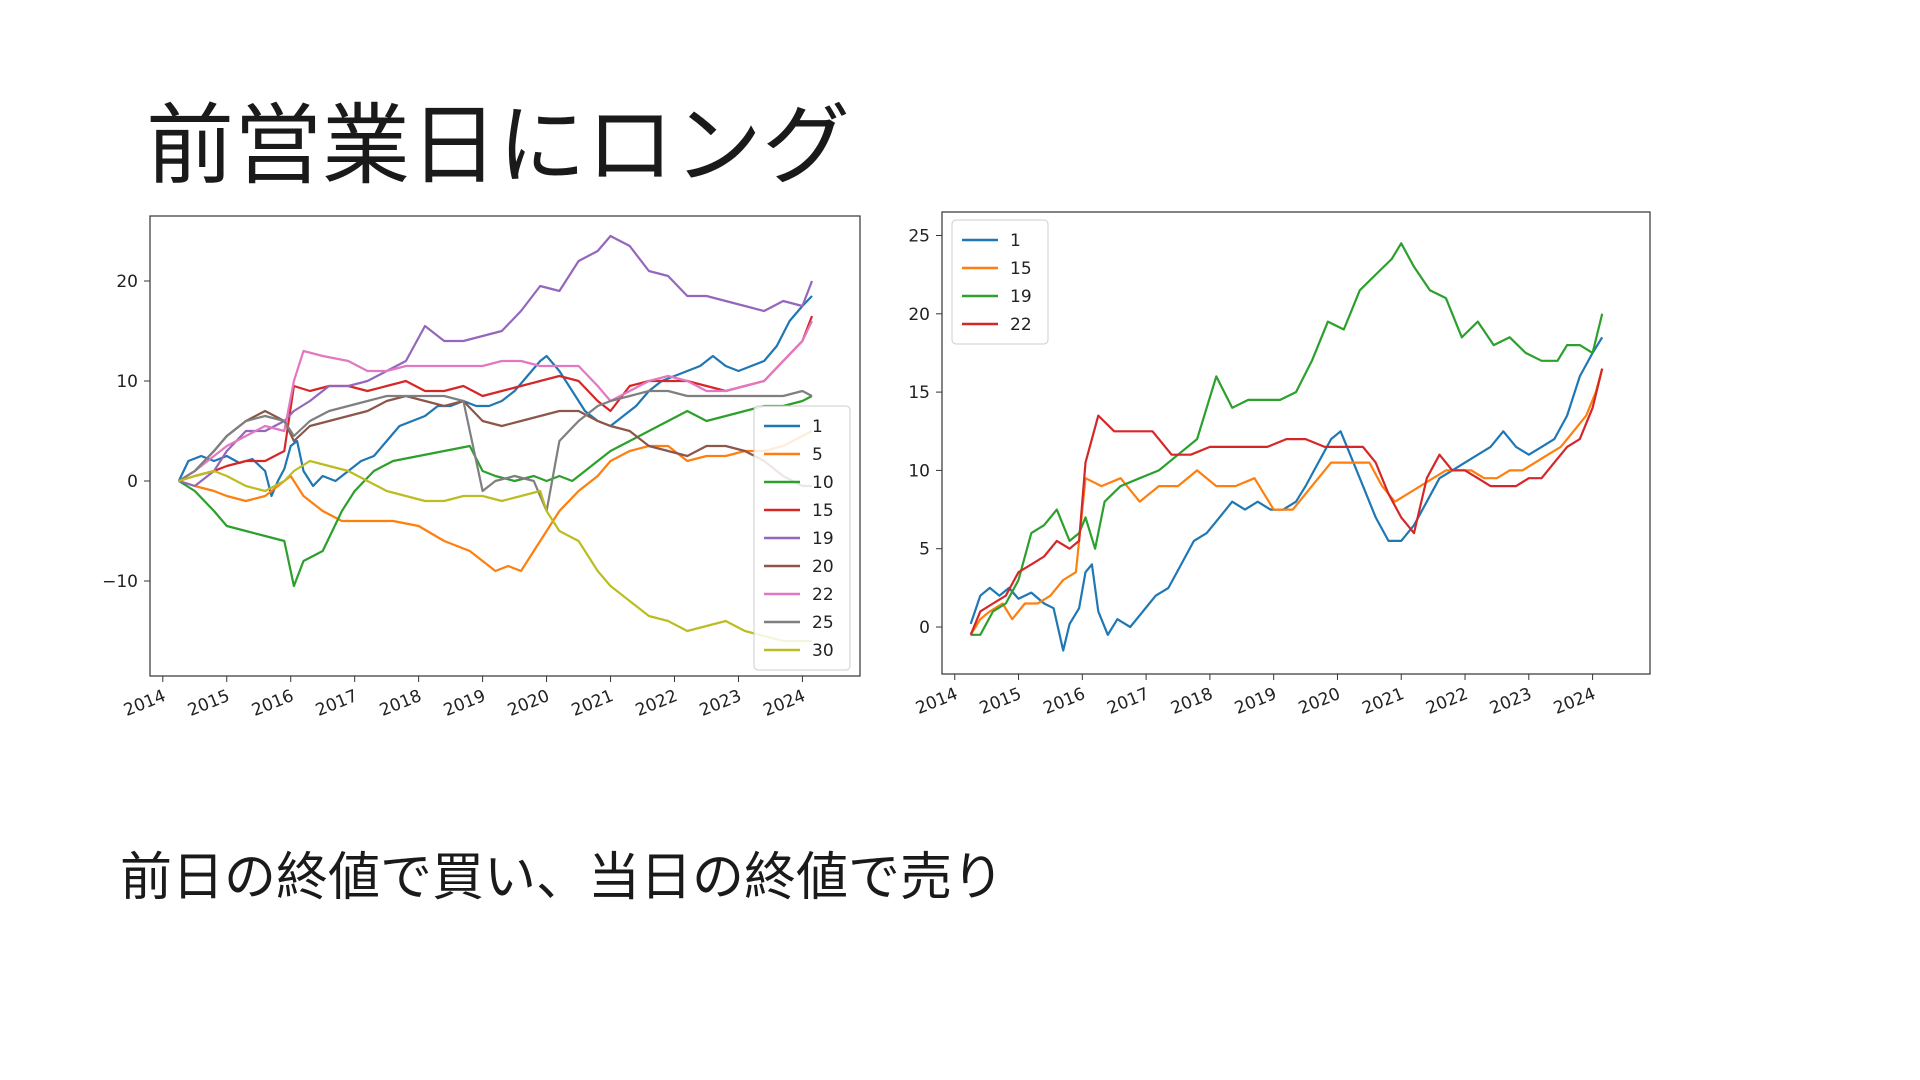 The width and height of the screenshot is (1920, 1080). What do you see at coordinates (823, 567) in the screenshot?
I see `legend-label: 20` at bounding box center [823, 567].